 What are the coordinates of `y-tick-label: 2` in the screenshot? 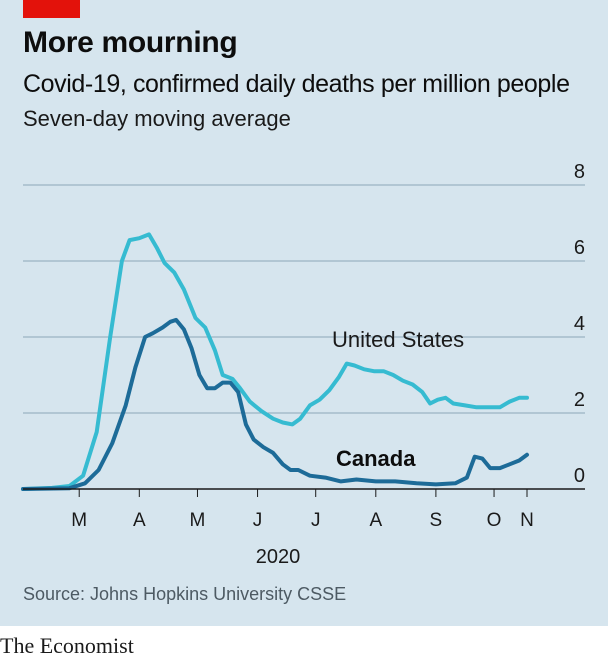 It's located at (579, 400).